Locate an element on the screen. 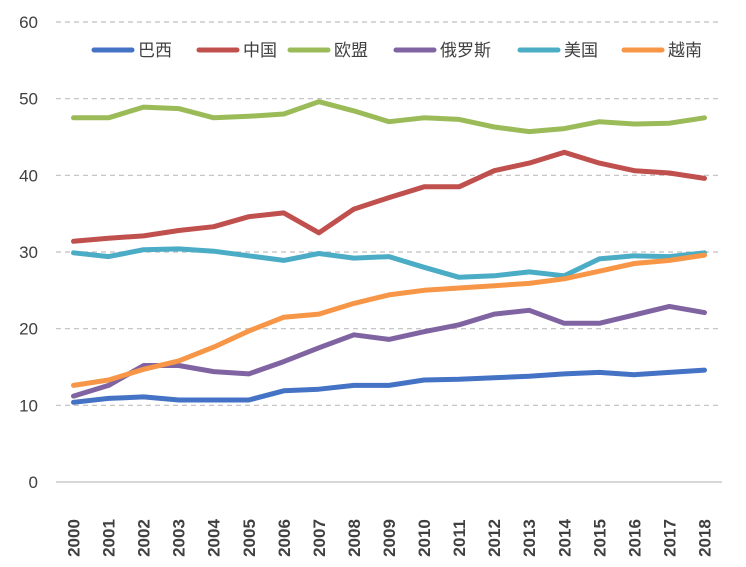  x-tick-label: 2013 is located at coordinates (529, 538).